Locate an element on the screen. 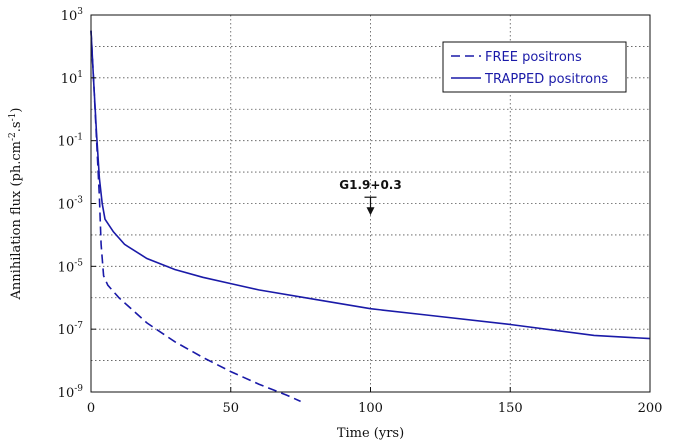 This screenshot has width=680, height=444. y-tick-label: 10⁻⁹ is located at coordinates (71, 392).